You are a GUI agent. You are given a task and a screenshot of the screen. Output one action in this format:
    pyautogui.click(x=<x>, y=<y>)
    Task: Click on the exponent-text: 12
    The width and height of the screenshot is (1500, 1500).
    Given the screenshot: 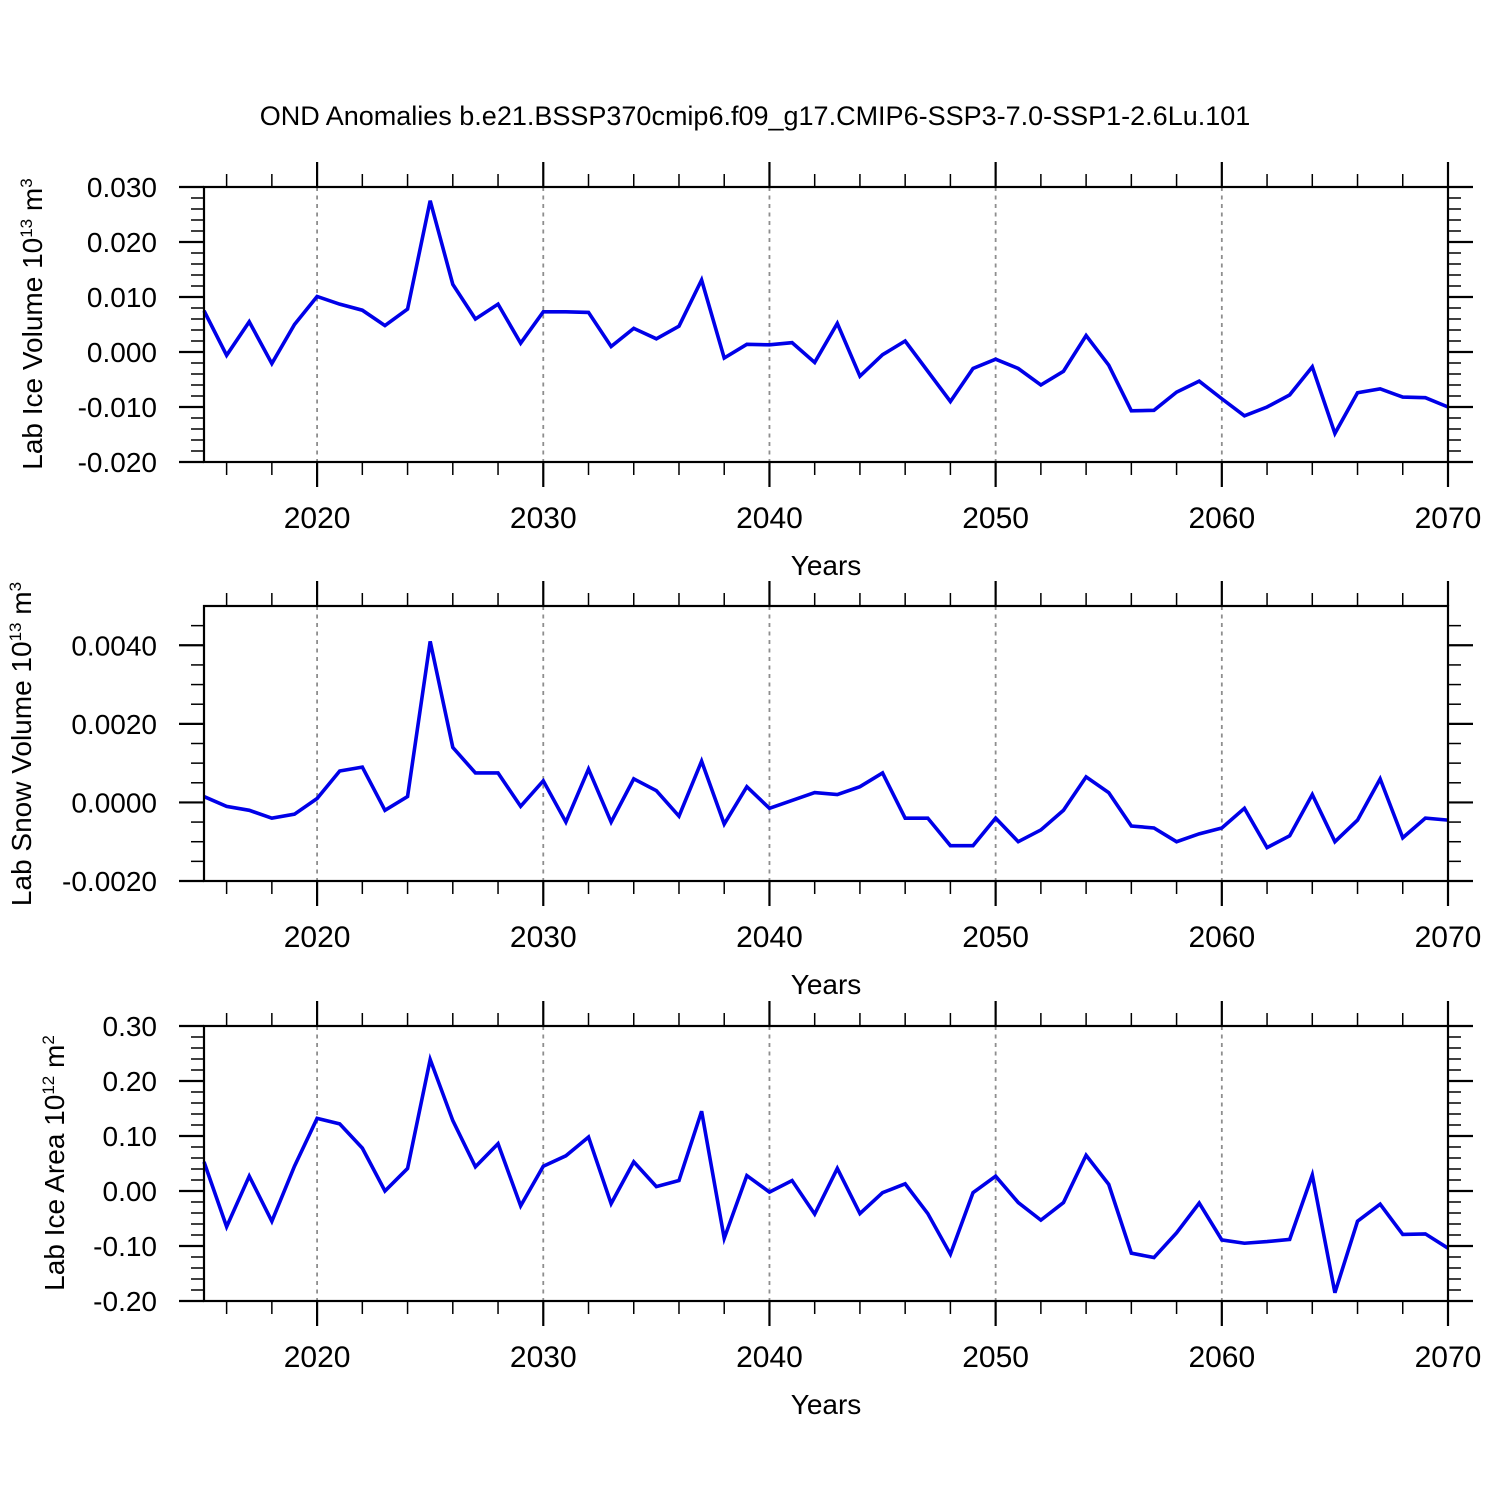 What is the action you would take?
    pyautogui.click(x=48, y=1085)
    